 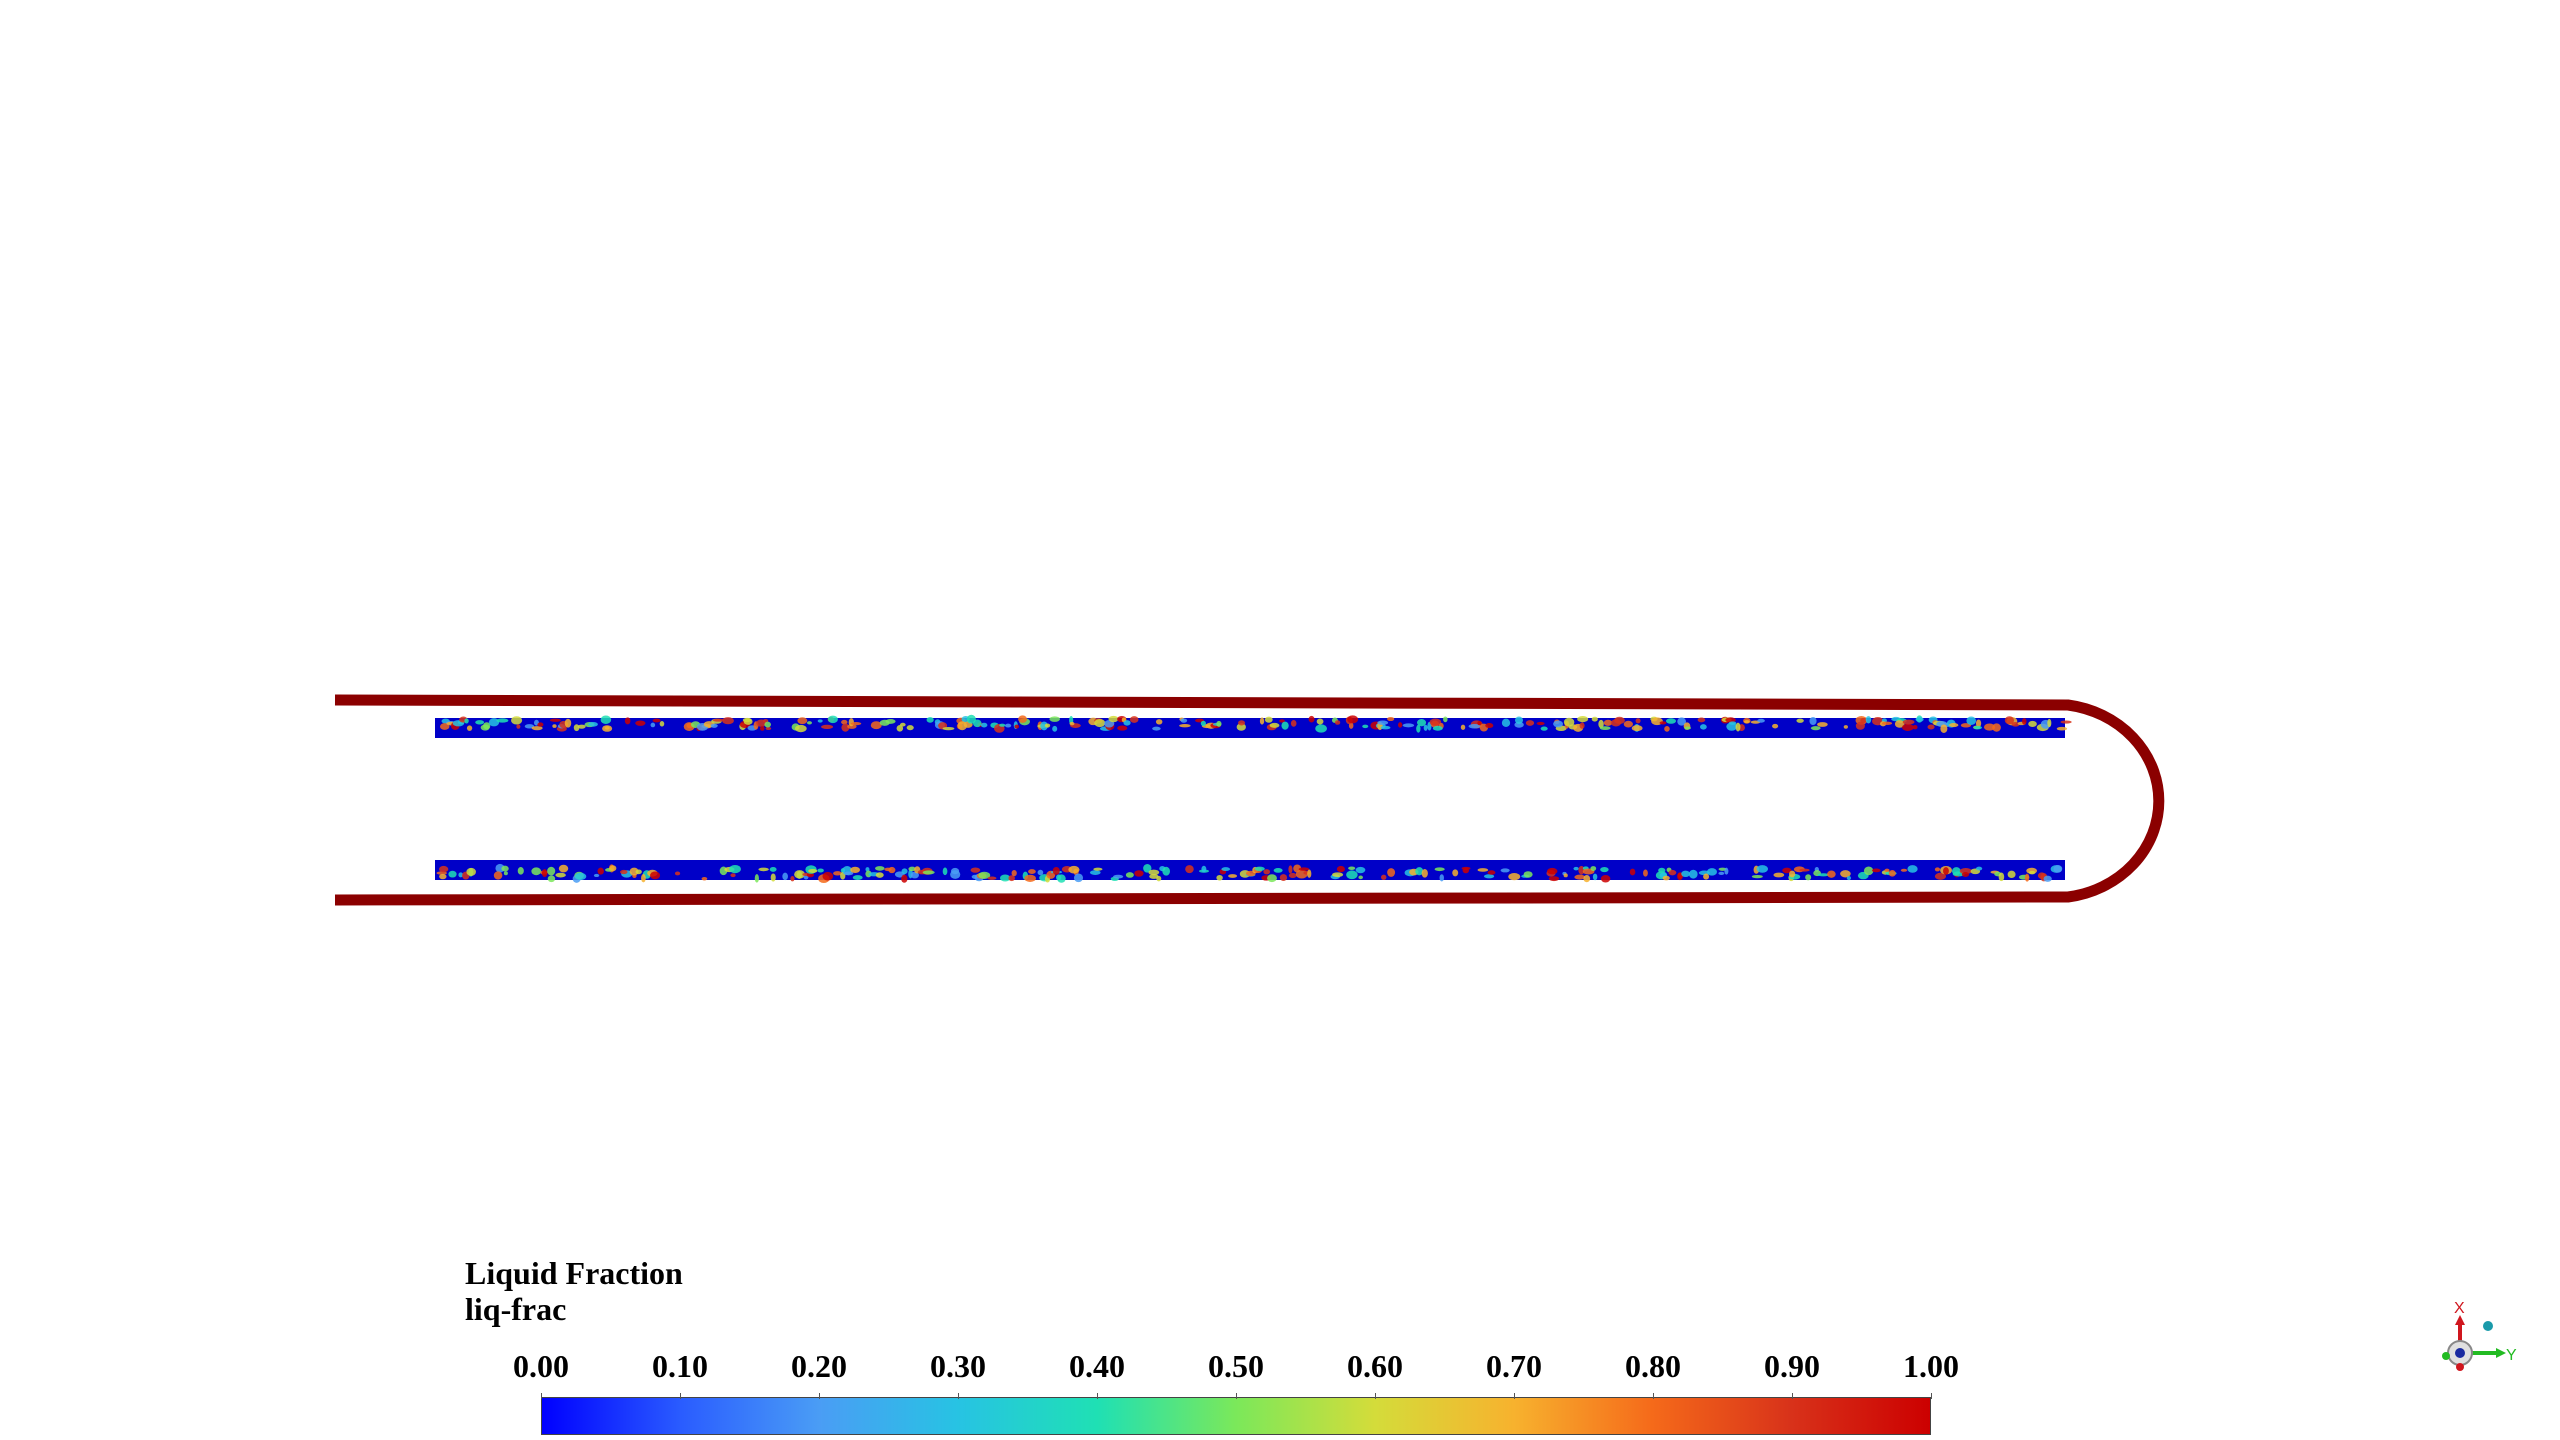 What do you see at coordinates (819, 1366) in the screenshot?
I see `colorbar-tick-label: 0.20` at bounding box center [819, 1366].